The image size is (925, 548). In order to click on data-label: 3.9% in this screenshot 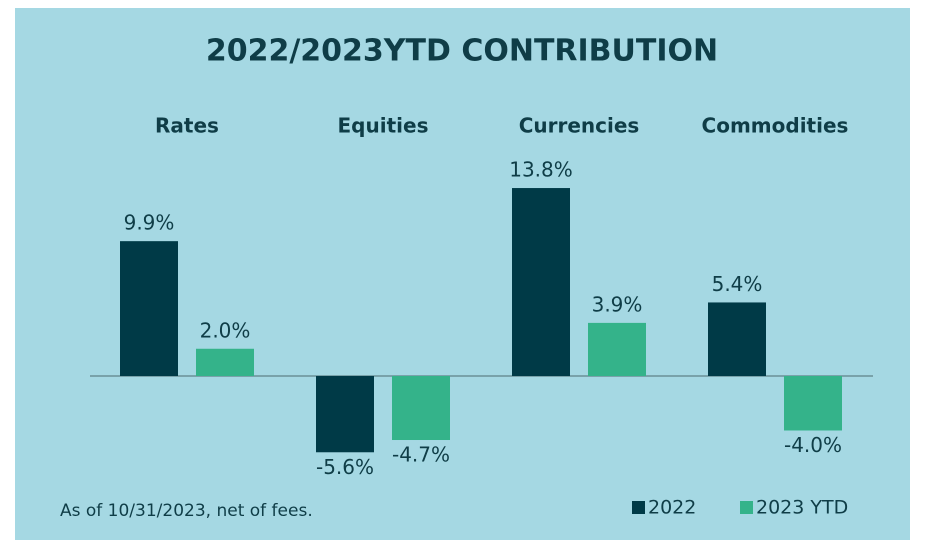, I will do `click(617, 304)`.